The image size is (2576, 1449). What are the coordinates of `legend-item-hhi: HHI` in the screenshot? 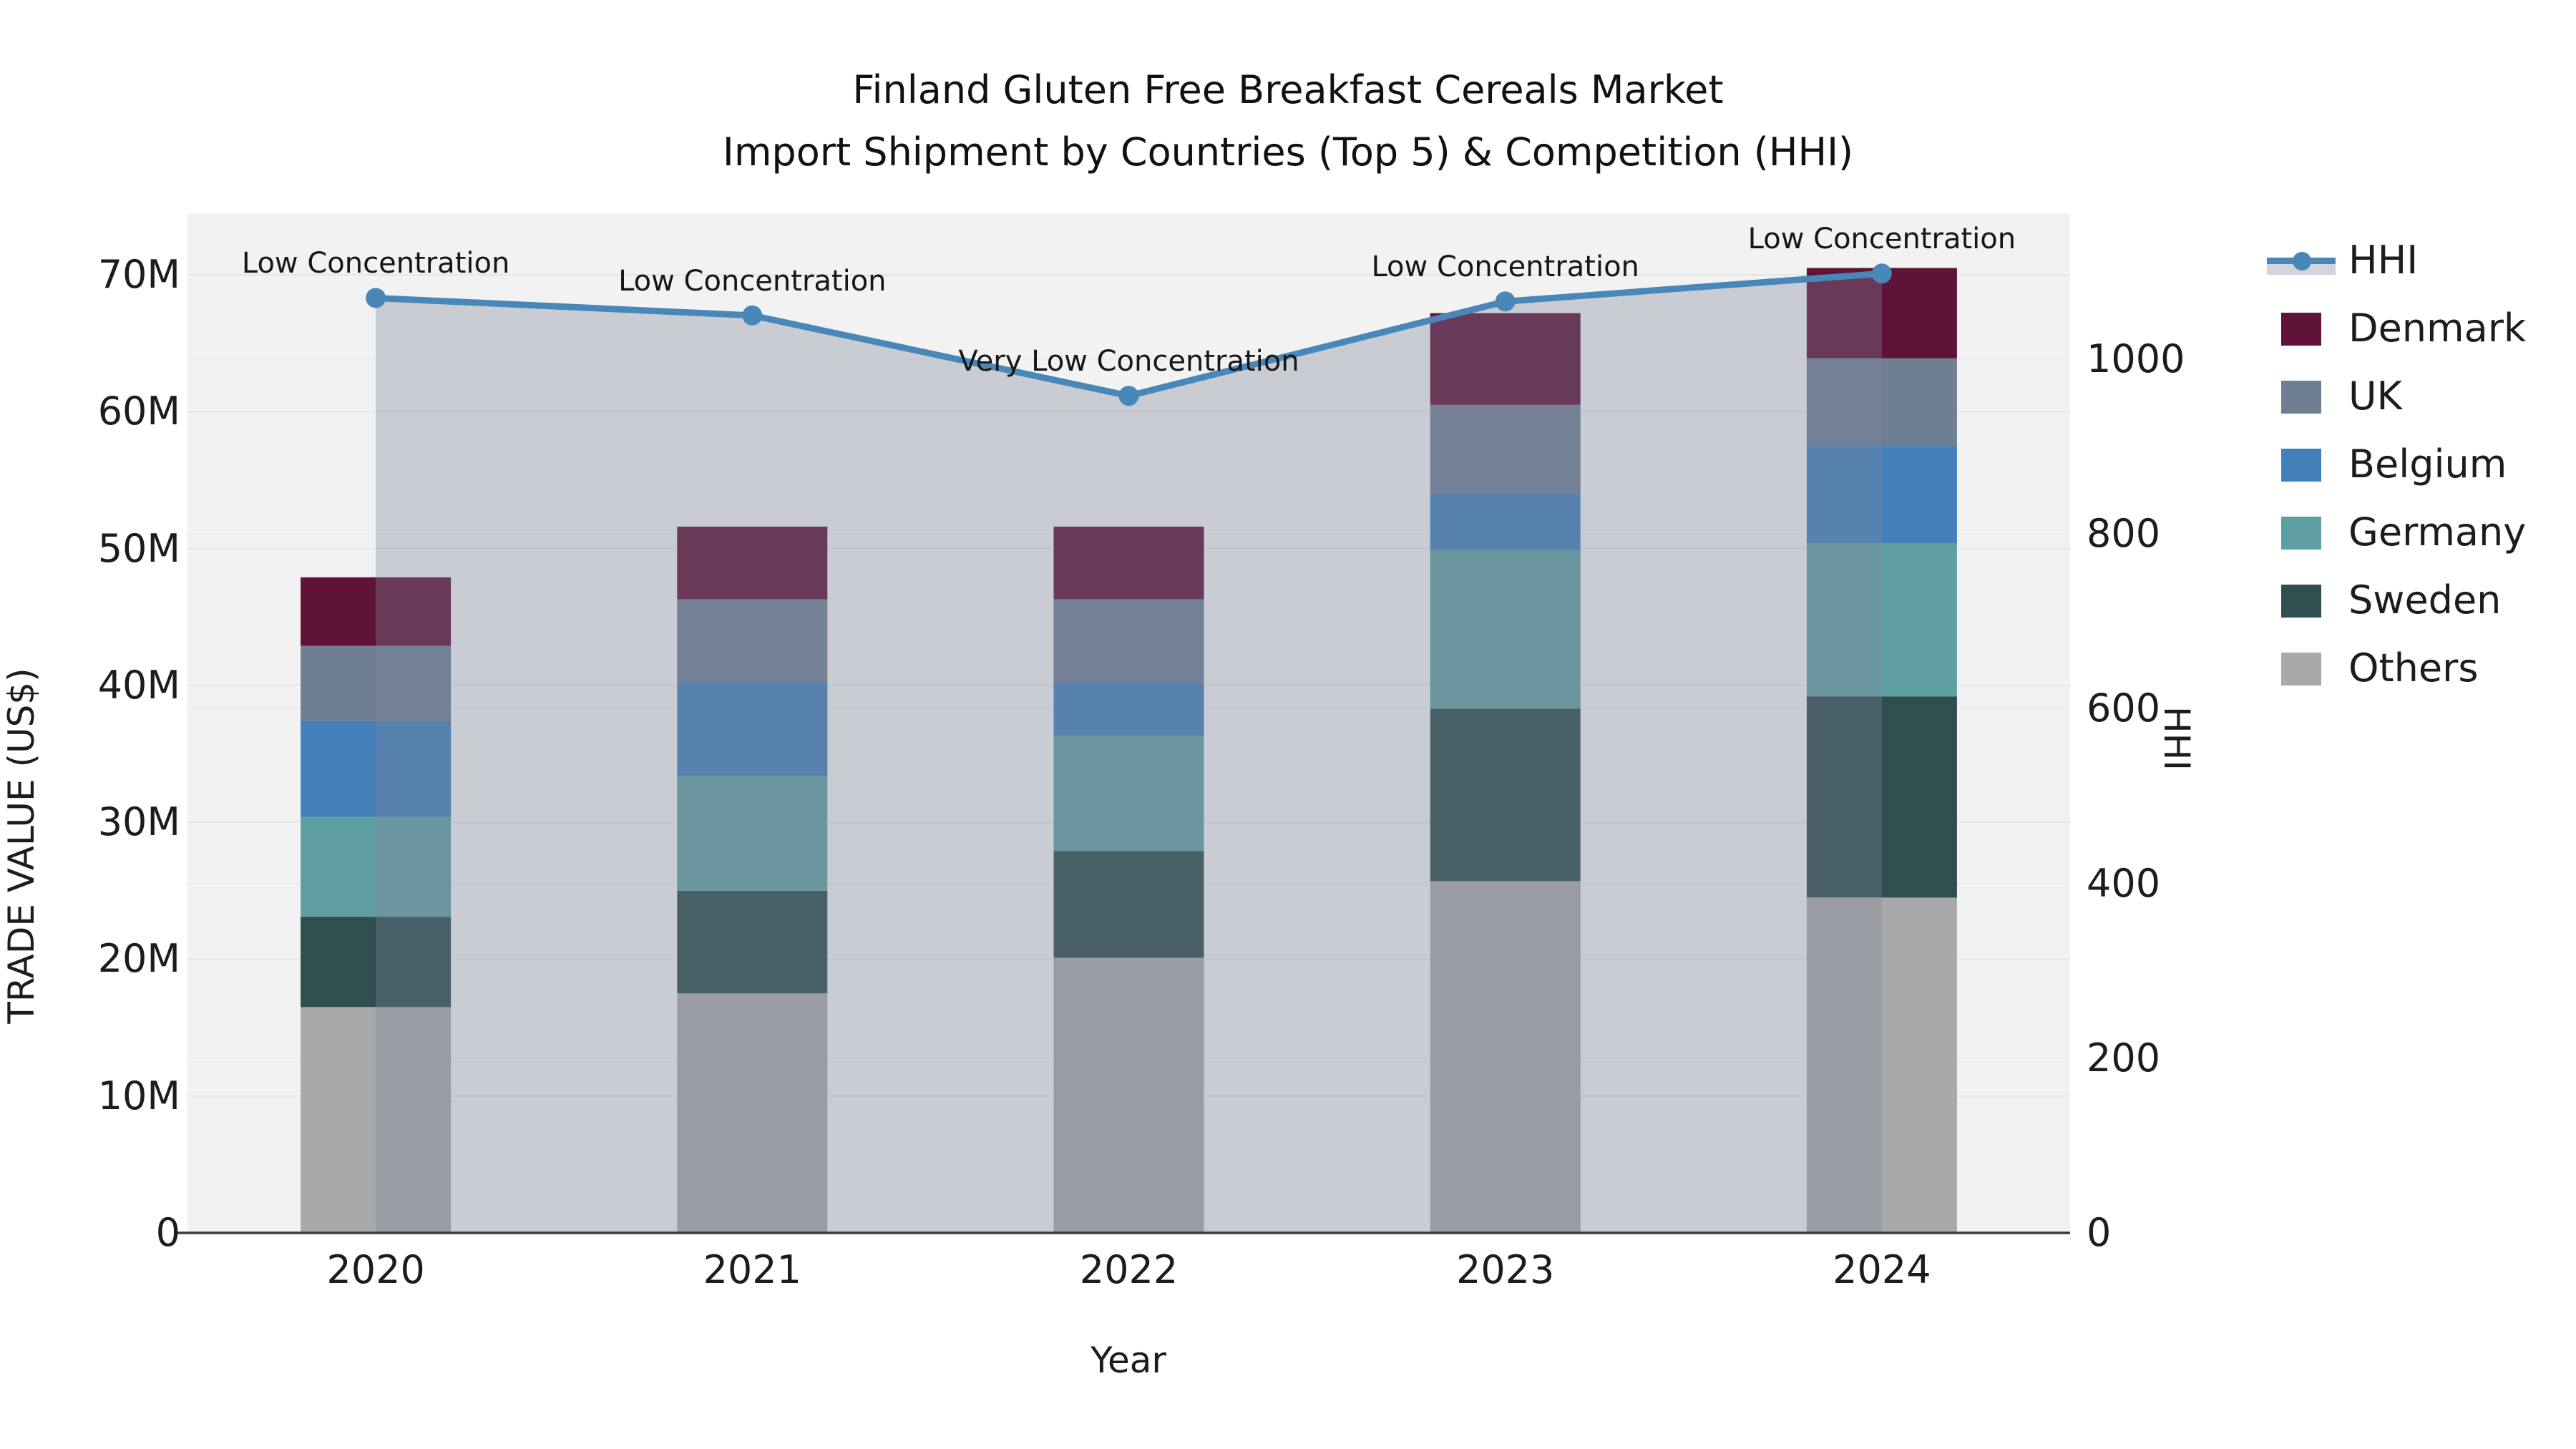 It's located at (2342, 260).